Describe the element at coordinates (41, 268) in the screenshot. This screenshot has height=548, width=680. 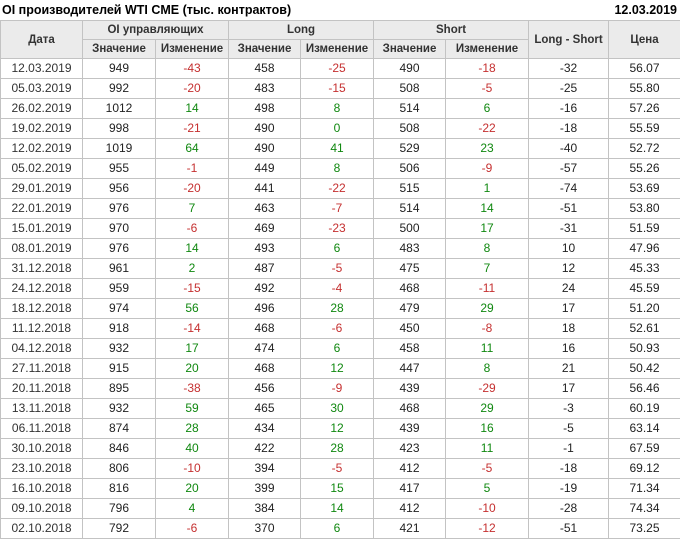
I see `cell-date: 31.12.2018` at that location.